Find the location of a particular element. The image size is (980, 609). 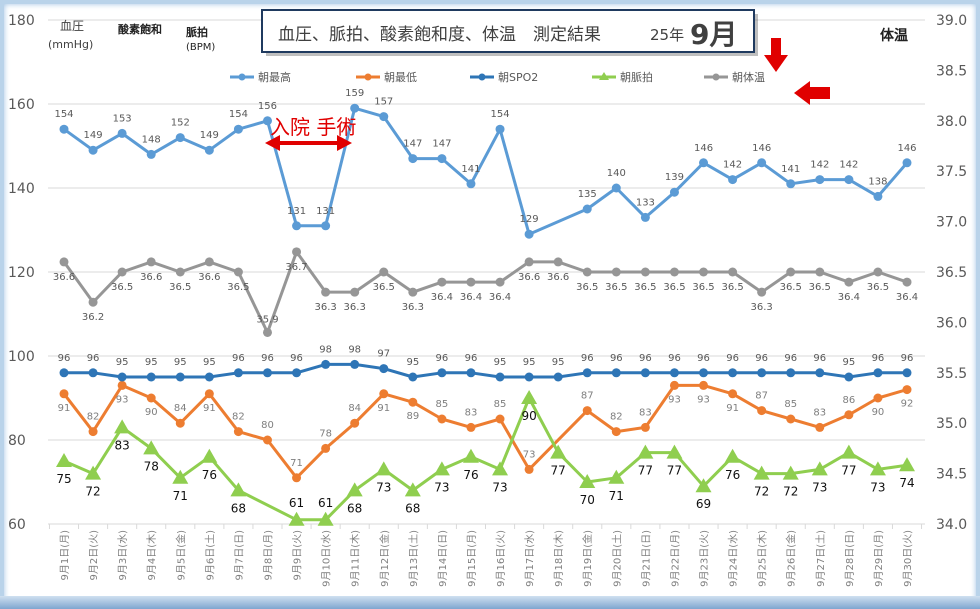

legend-item: 朝体温 is located at coordinates (734, 77).